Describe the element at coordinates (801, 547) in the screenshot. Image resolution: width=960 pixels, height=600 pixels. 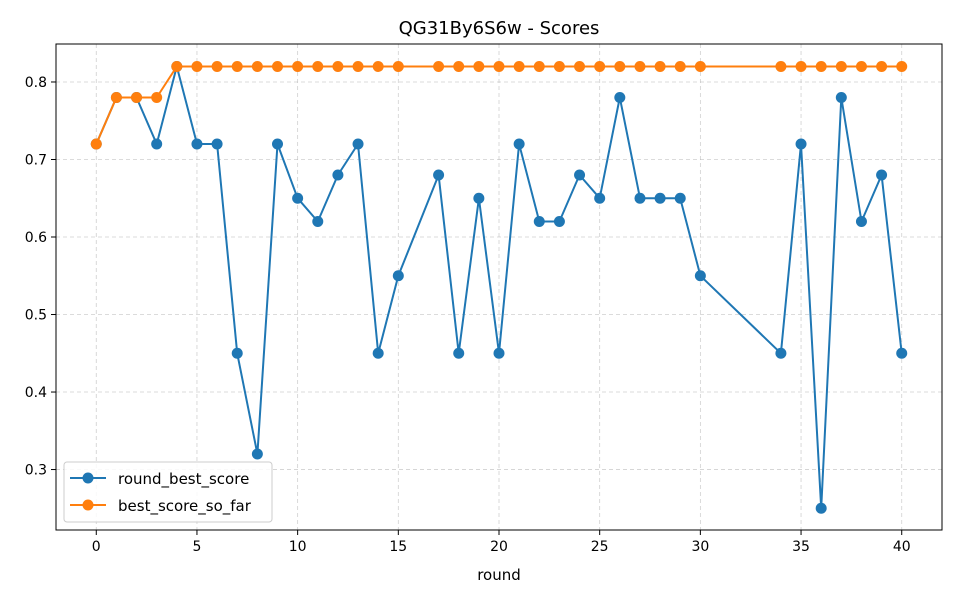
I see `x-tick-label: 35` at that location.